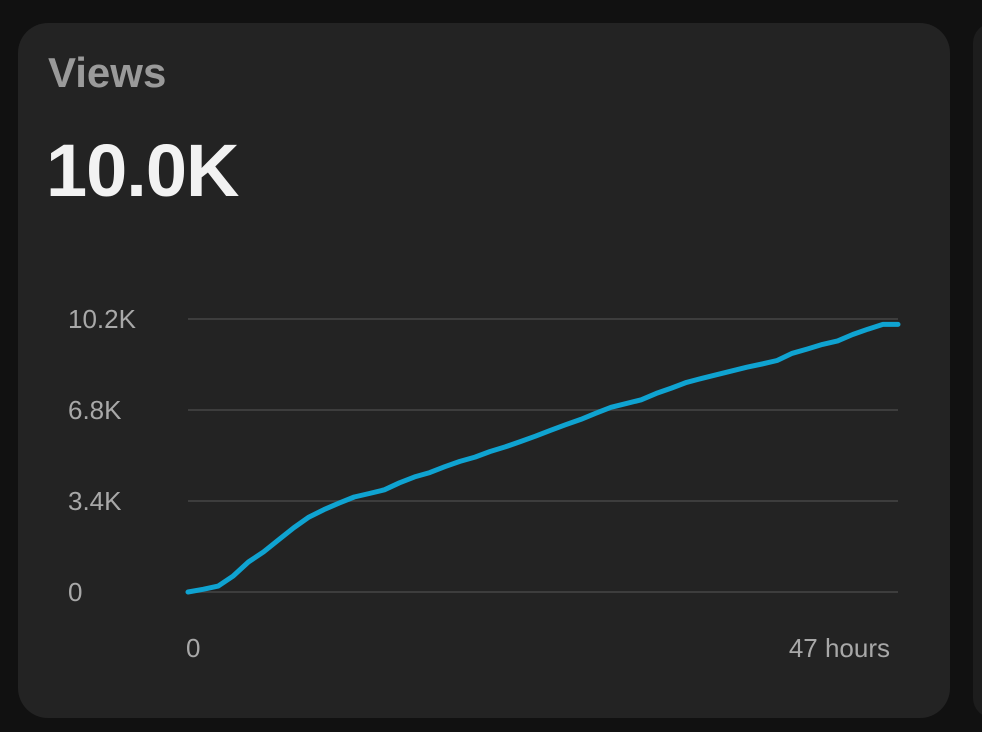 The image size is (982, 732). I want to click on next-card-edge, so click(977, 370).